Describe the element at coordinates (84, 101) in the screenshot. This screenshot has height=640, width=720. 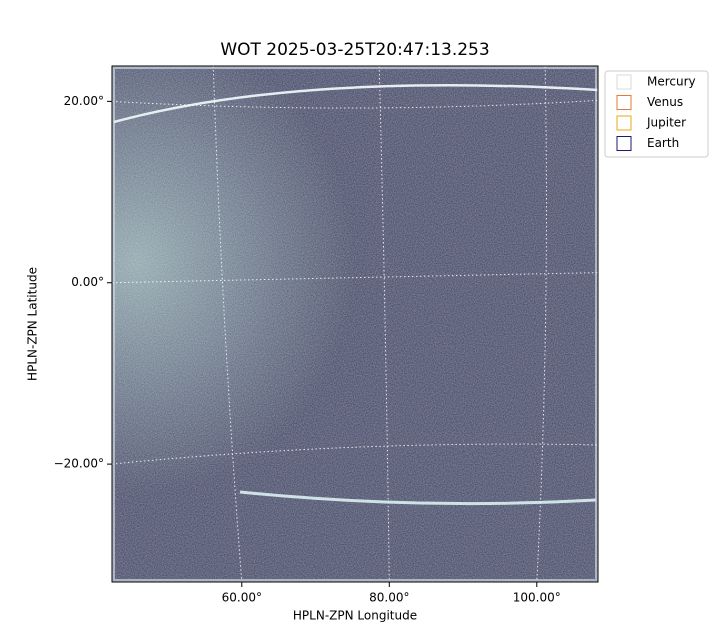
I see `y-tick-label: 20.00°` at that location.